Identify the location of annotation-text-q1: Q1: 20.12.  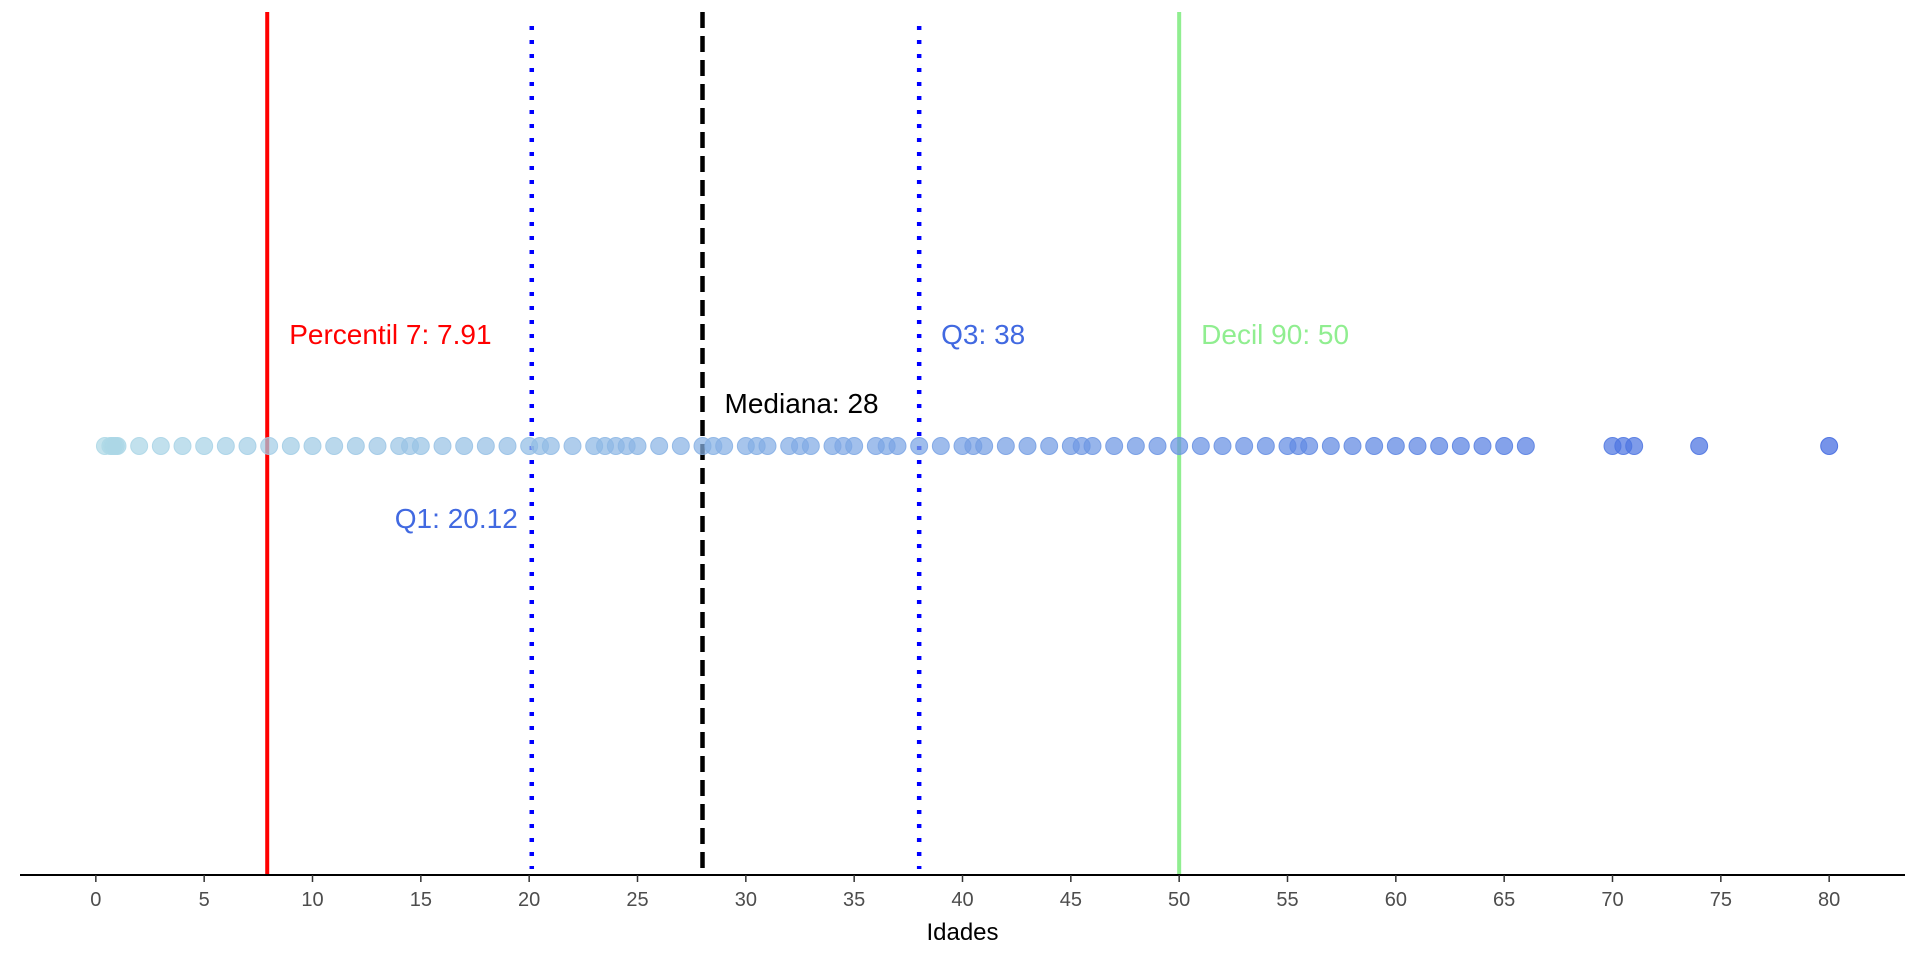
(456, 518).